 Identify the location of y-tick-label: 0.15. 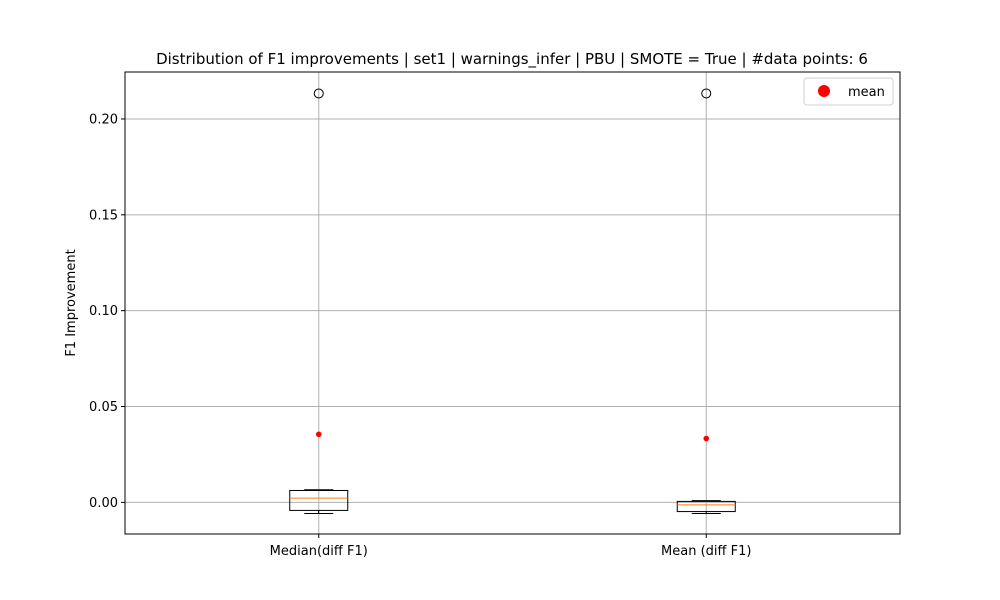
(103, 215).